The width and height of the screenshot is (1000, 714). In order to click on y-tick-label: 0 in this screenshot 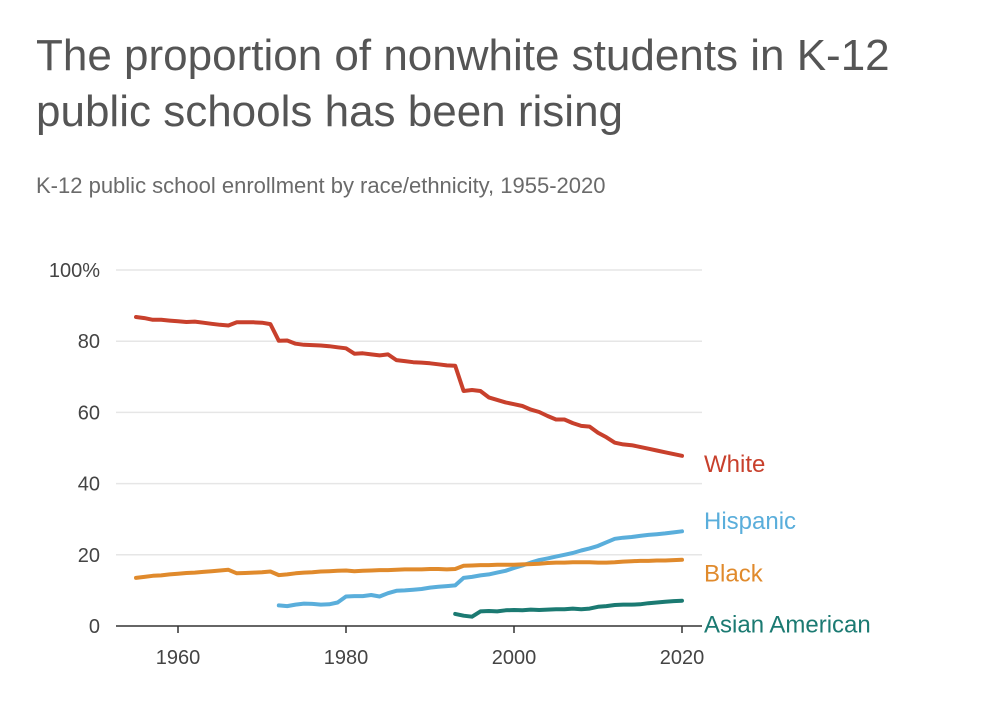, I will do `click(94, 627)`.